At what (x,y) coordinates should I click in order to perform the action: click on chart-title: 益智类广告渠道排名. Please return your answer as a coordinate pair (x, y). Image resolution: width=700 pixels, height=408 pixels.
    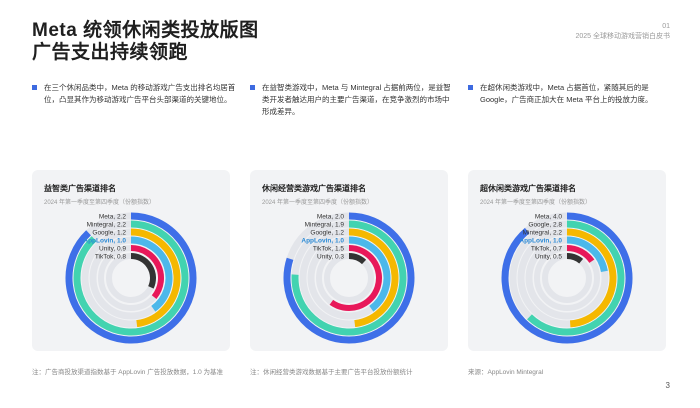
    Looking at the image, I should click on (80, 188).